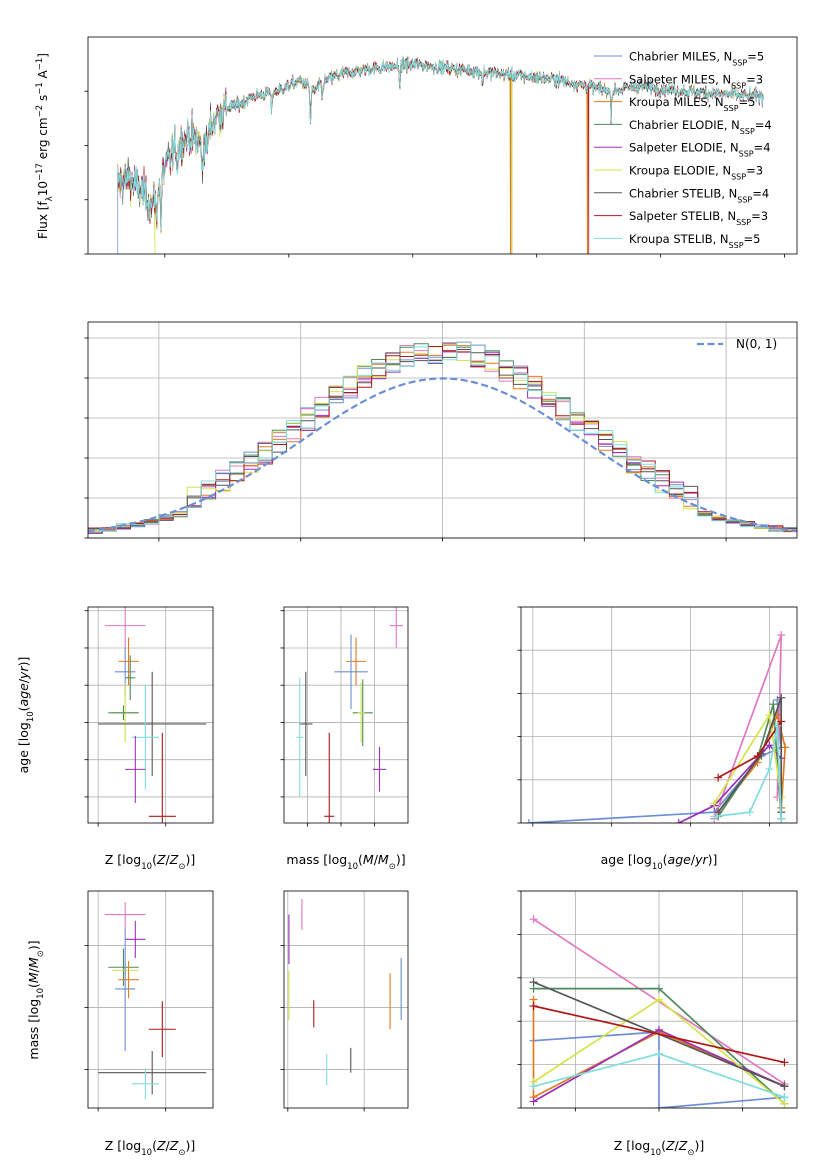 This screenshot has width=819, height=1170. I want to click on errorbar-kroupa-elodie, so click(361, 712).